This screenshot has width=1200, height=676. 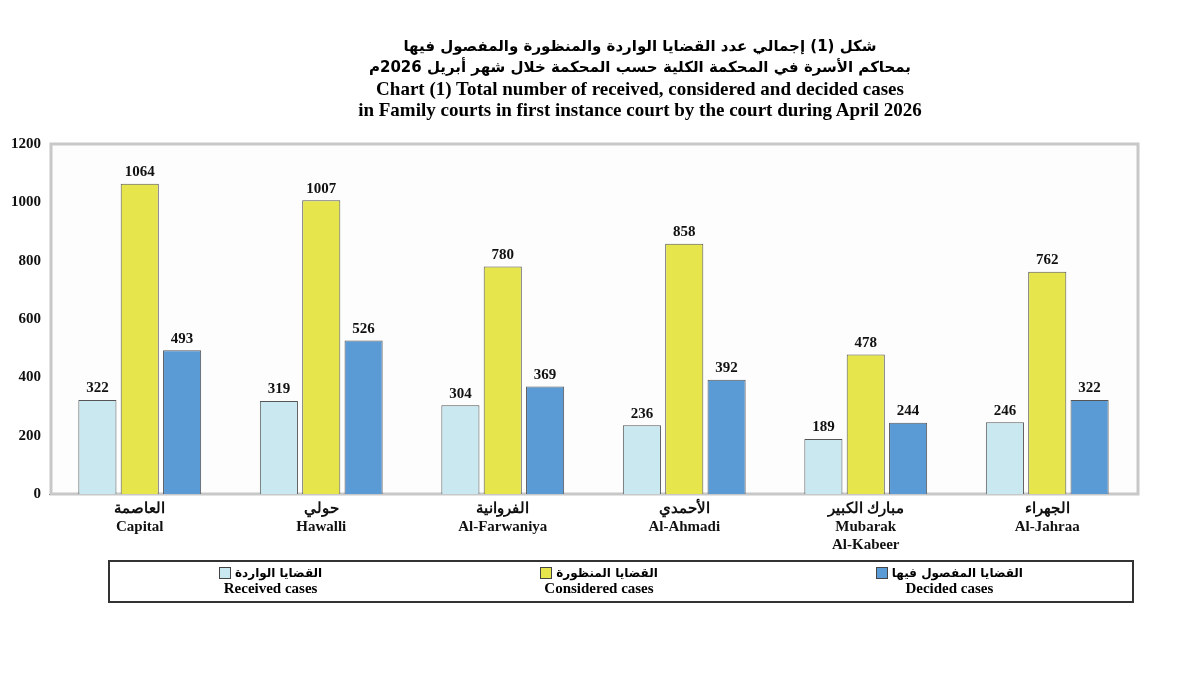 I want to click on data-label: 858, so click(x=684, y=231).